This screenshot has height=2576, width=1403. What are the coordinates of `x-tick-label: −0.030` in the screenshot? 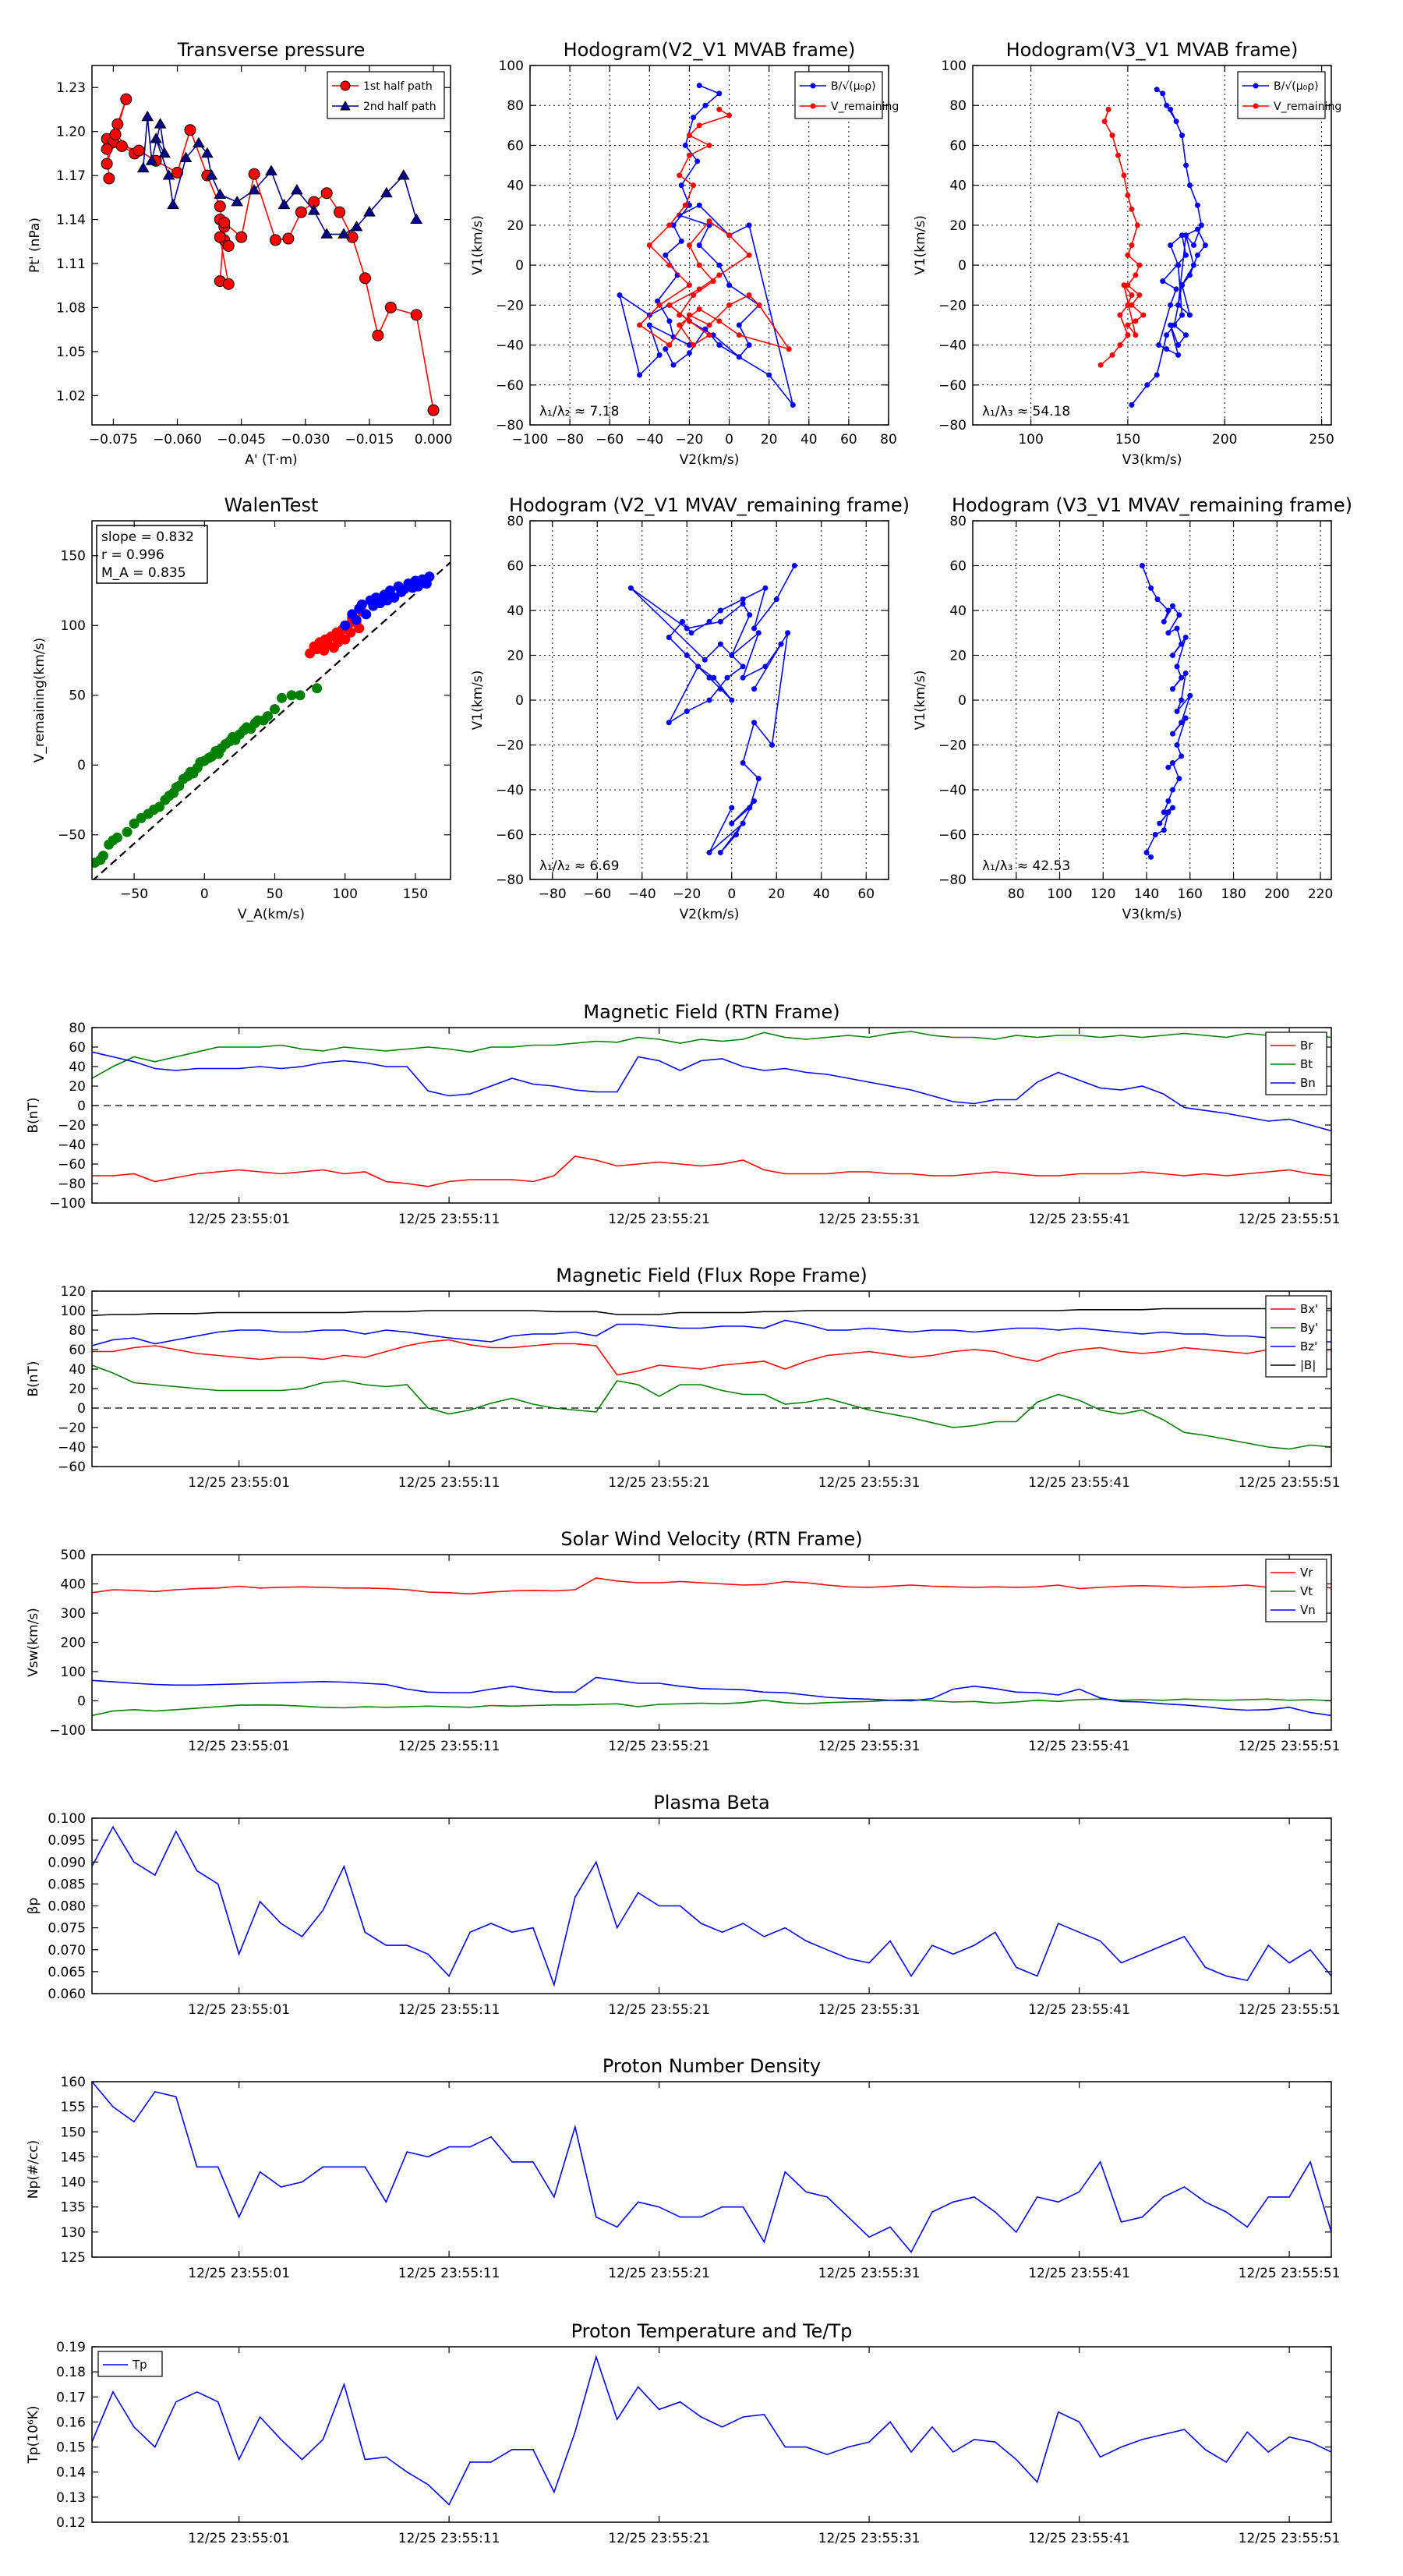 It's located at (305, 440).